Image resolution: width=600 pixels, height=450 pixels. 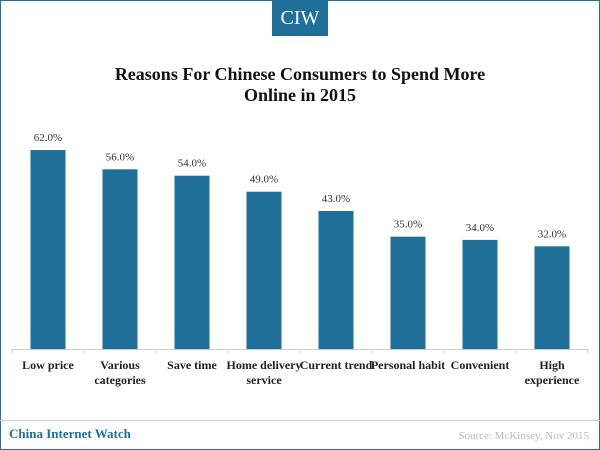 I want to click on category-label-7: Convenient, so click(x=480, y=365).